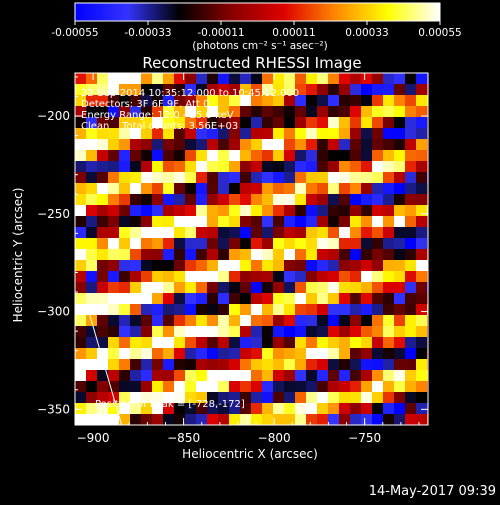  I want to click on colorbar-tick-label: -0.00011, so click(220, 33).